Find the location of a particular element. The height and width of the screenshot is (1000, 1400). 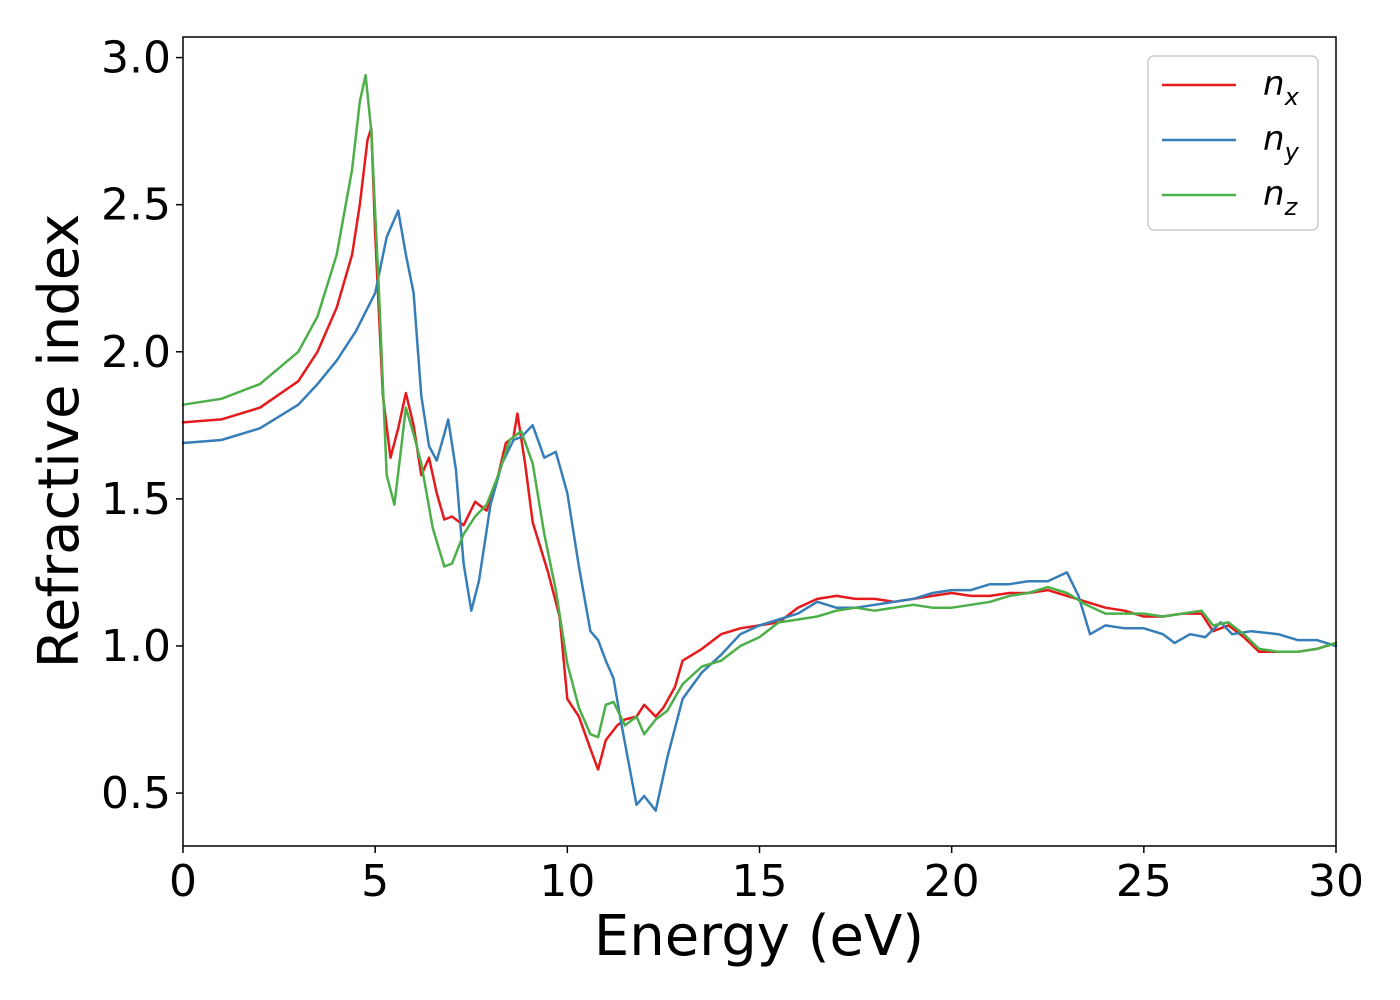

x-tick-label: 15 is located at coordinates (760, 881).